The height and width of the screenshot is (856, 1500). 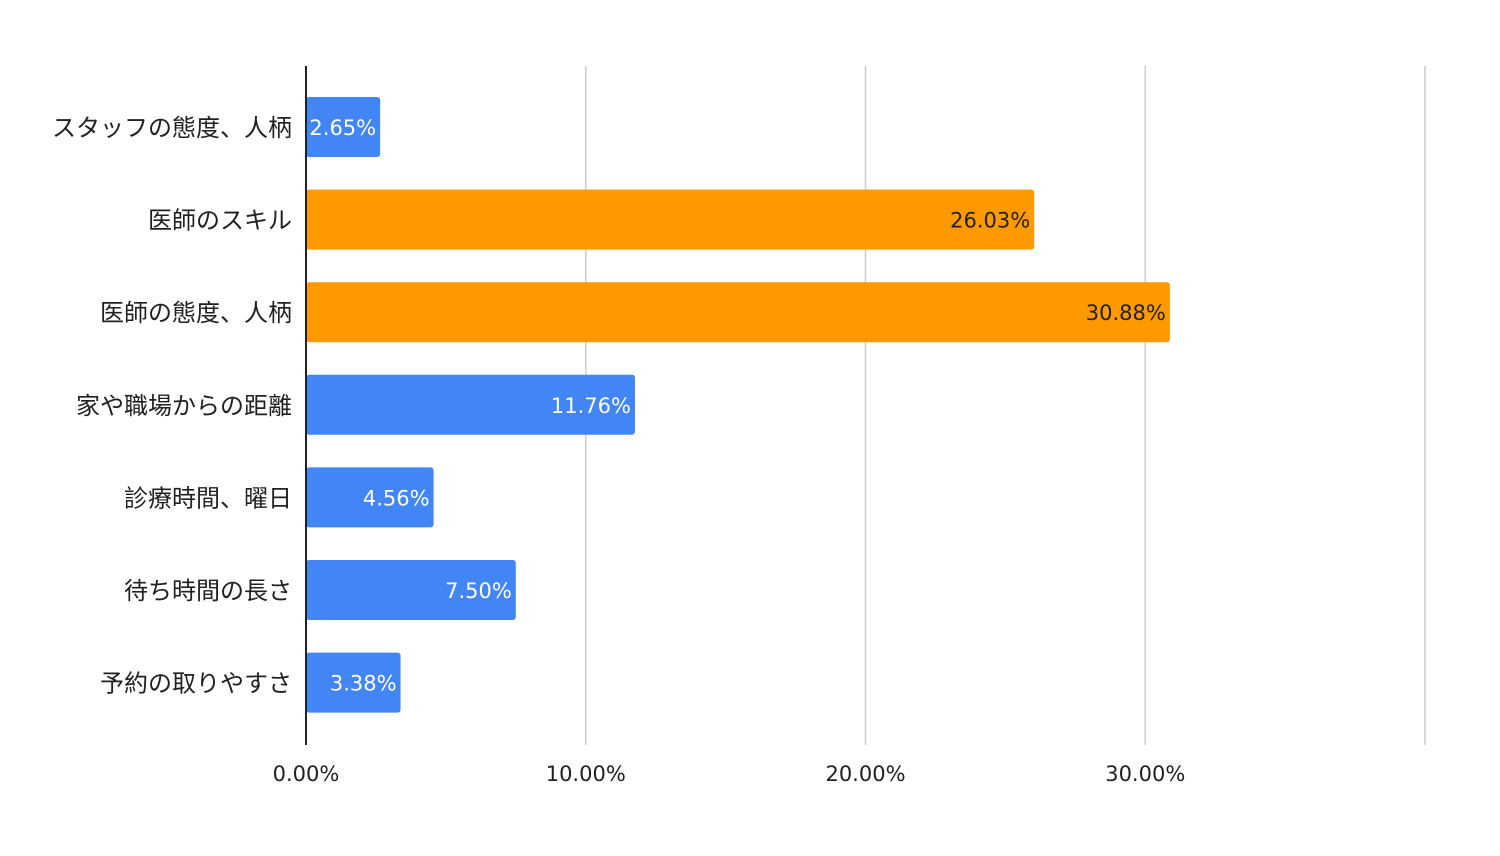 I want to click on category-label: 医師のスキル, so click(x=220, y=221).